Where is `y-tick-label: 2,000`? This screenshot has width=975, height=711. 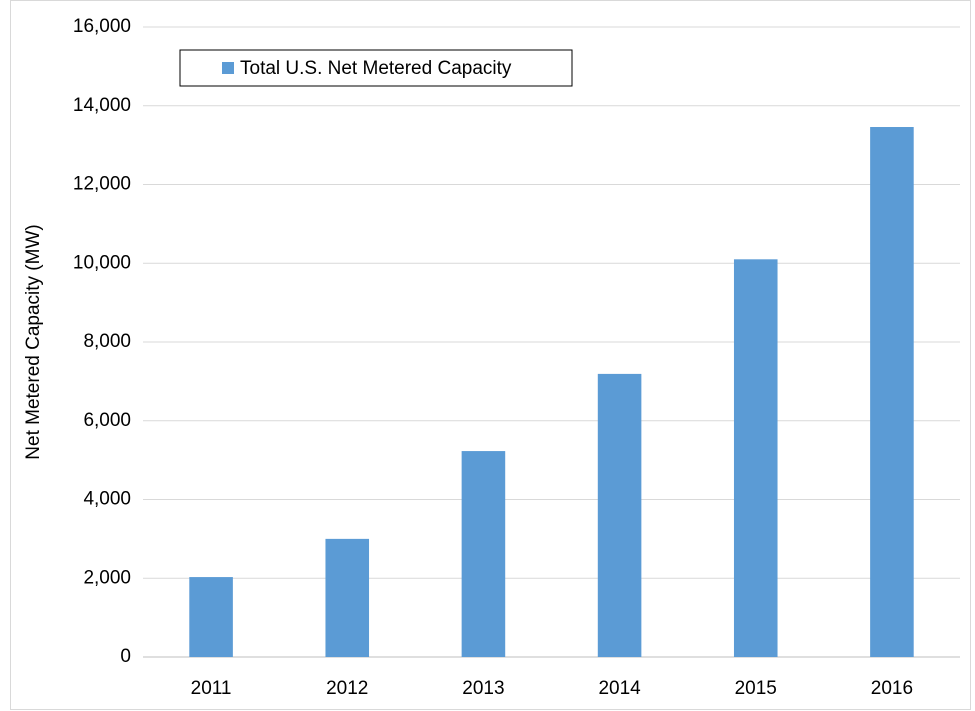 y-tick-label: 2,000 is located at coordinates (107, 577).